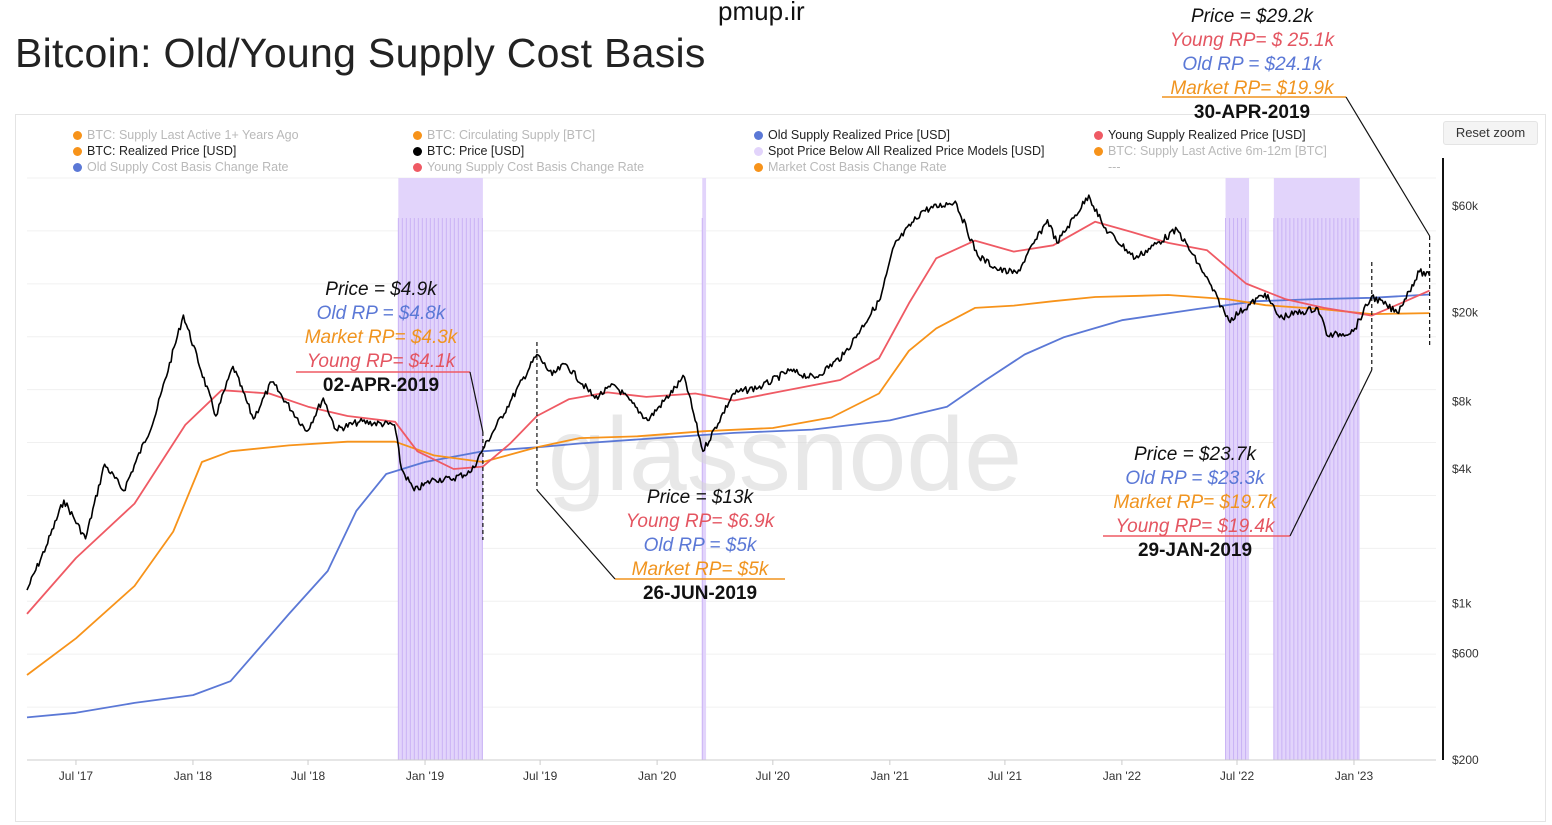 The image size is (1552, 825). I want to click on legend-label: Old Supply Cost Basis Change Rate, so click(188, 167).